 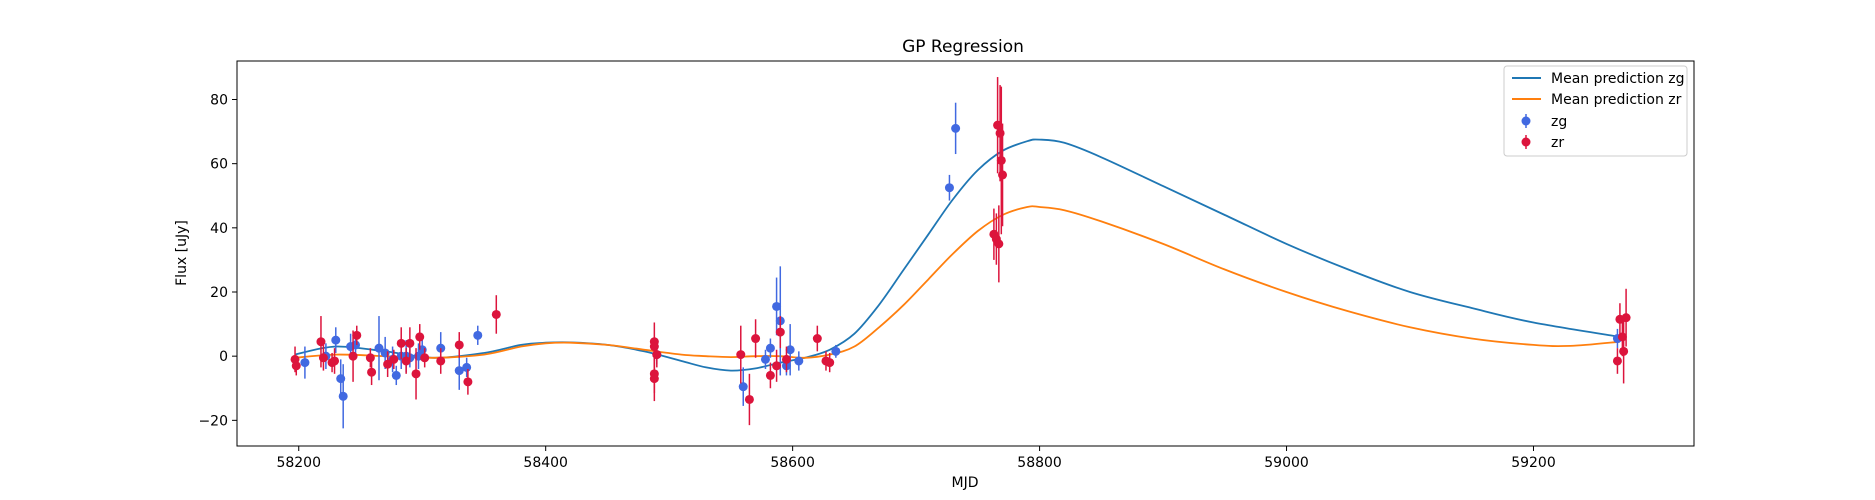 I want to click on legend-label-zr-mean: Mean prediction zr, so click(x=1616, y=100).